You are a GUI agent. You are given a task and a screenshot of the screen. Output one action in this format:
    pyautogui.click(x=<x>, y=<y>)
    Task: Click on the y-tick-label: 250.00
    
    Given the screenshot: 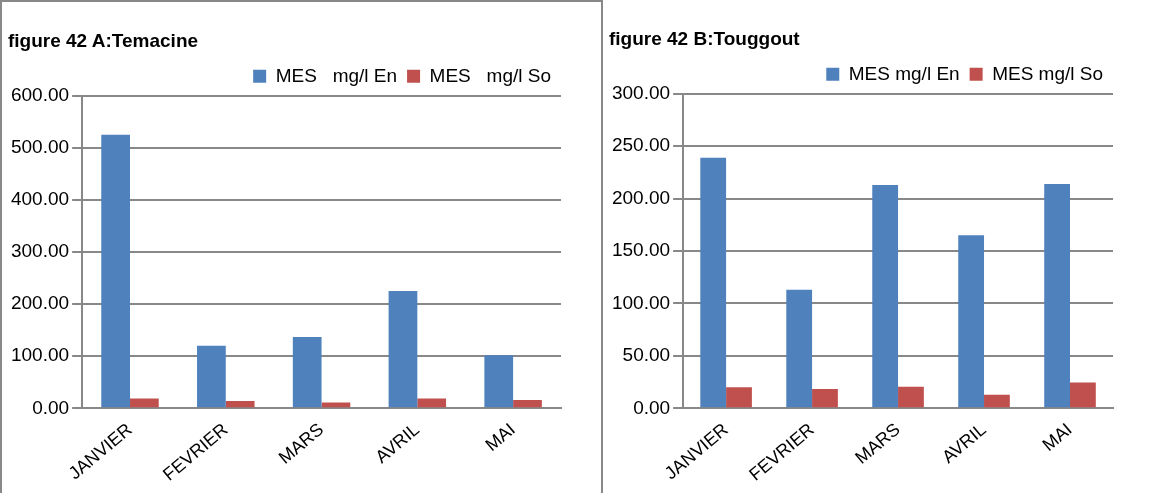 What is the action you would take?
    pyautogui.click(x=641, y=145)
    